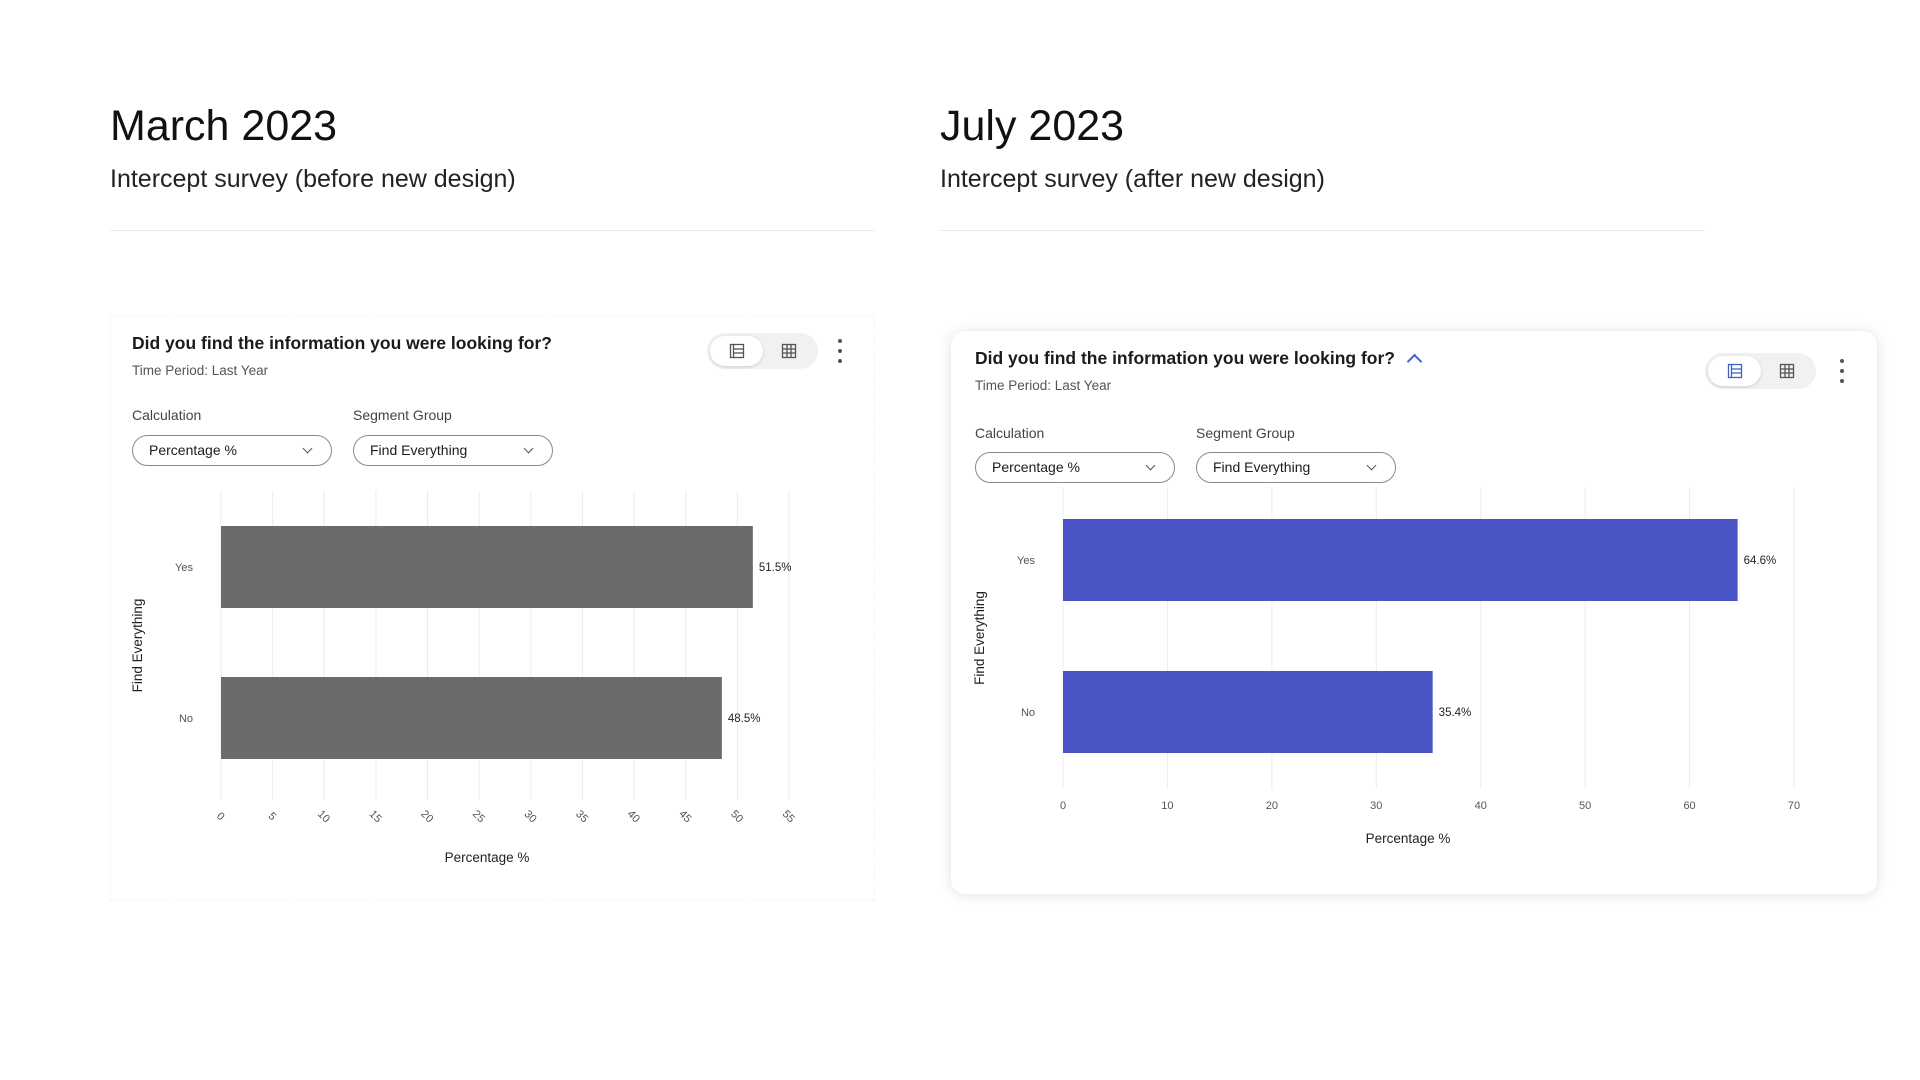  Describe the element at coordinates (375, 816) in the screenshot. I see `tick-label: 15` at that location.